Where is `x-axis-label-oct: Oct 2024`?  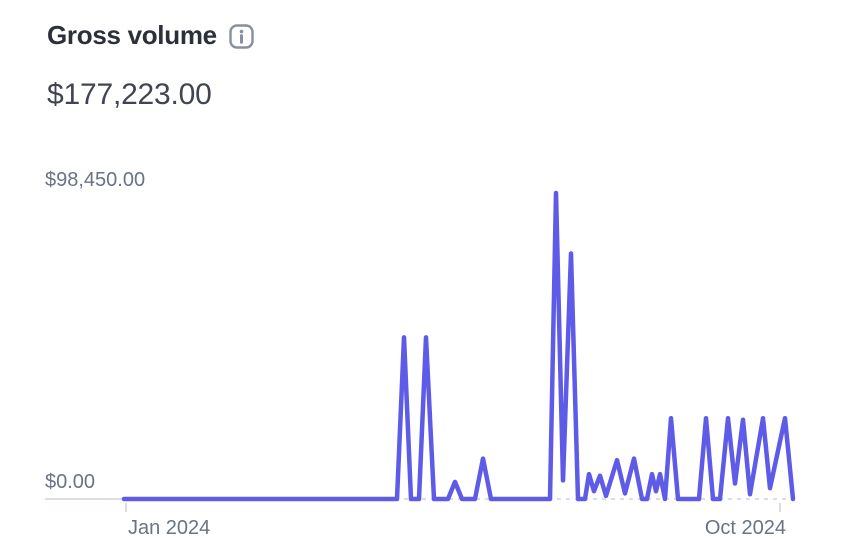
x-axis-label-oct: Oct 2024 is located at coordinates (745, 528).